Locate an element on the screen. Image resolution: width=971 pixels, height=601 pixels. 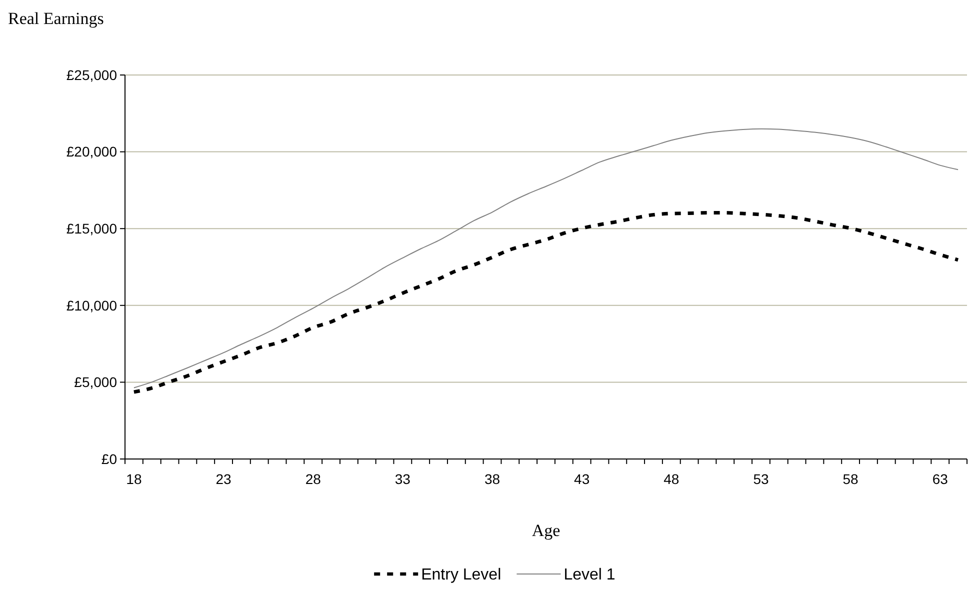
x-tick-label: 53 is located at coordinates (761, 479).